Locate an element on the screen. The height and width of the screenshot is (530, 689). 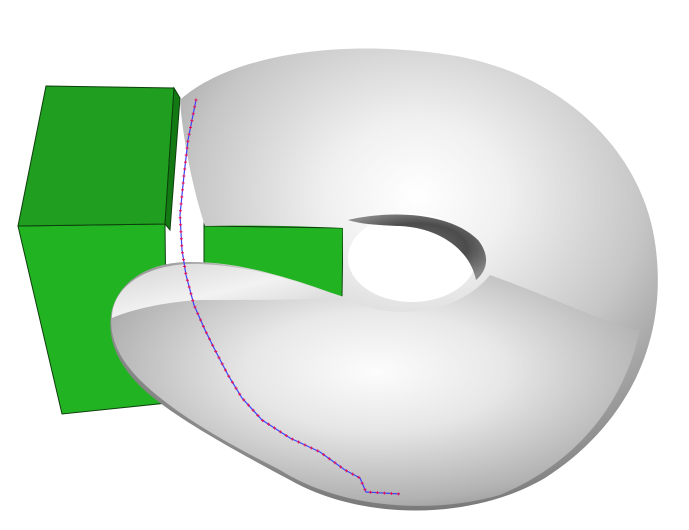
green-box-left is located at coordinates (99, 250).